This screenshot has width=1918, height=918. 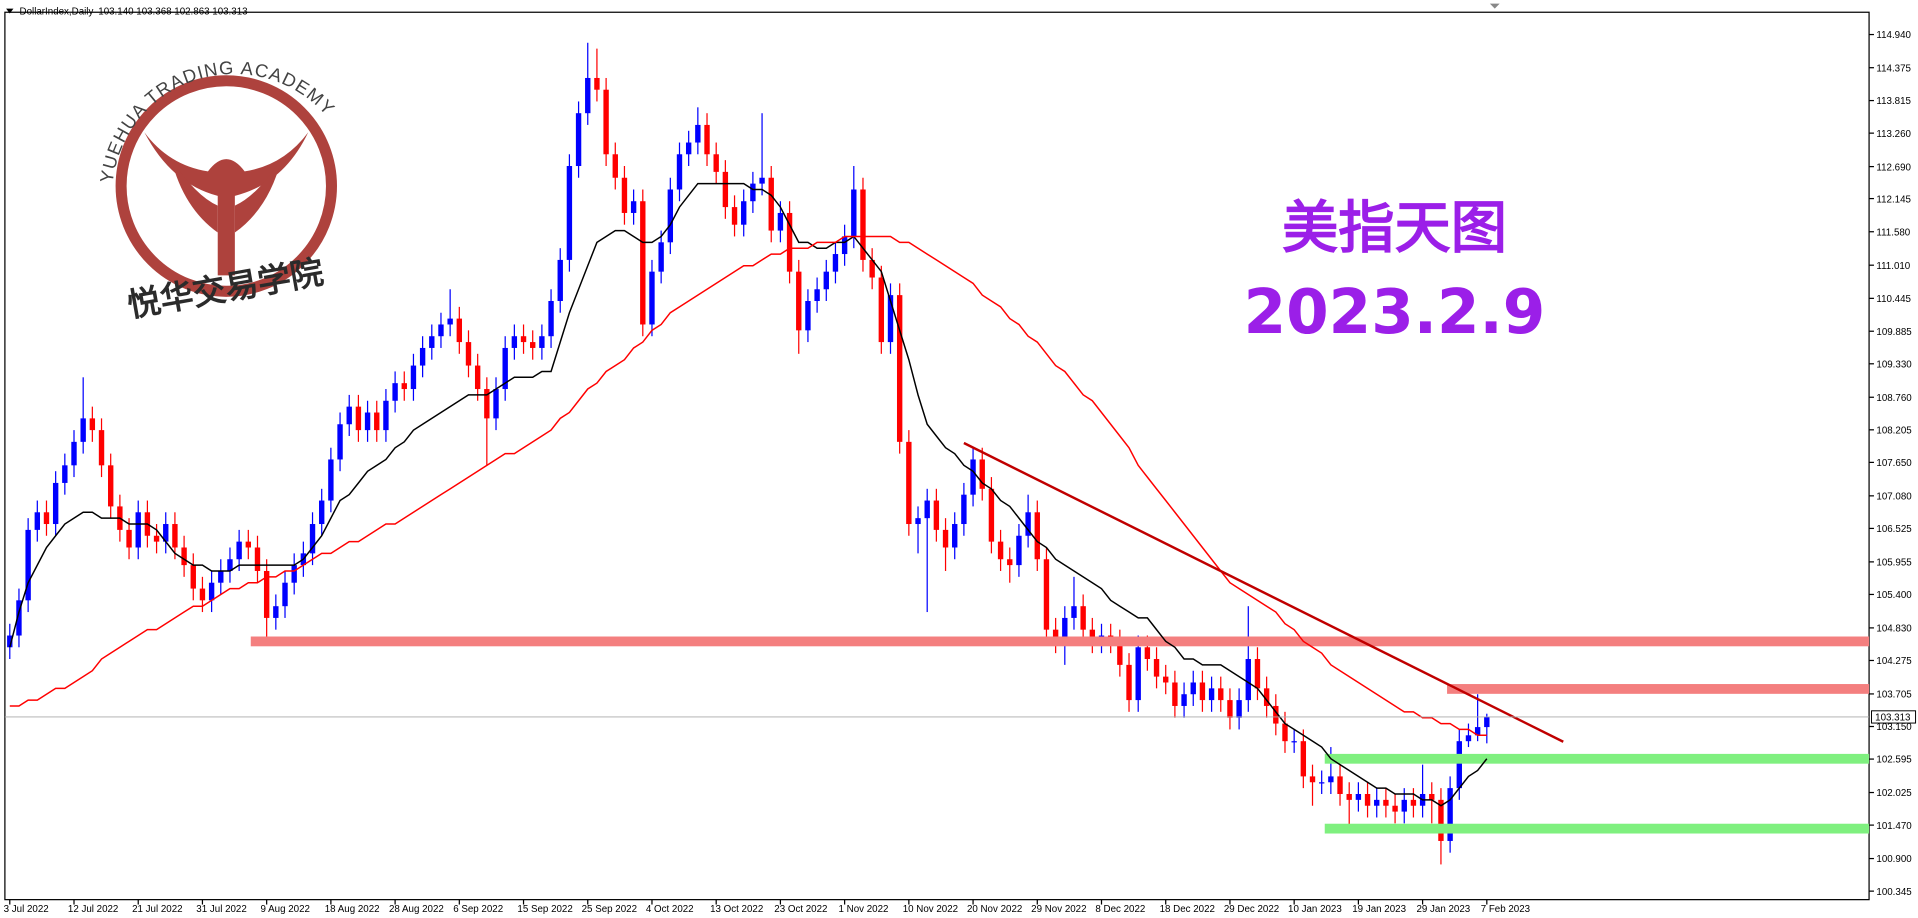 What do you see at coordinates (1894, 859) in the screenshot?
I see `y-tick-label: 100.900` at bounding box center [1894, 859].